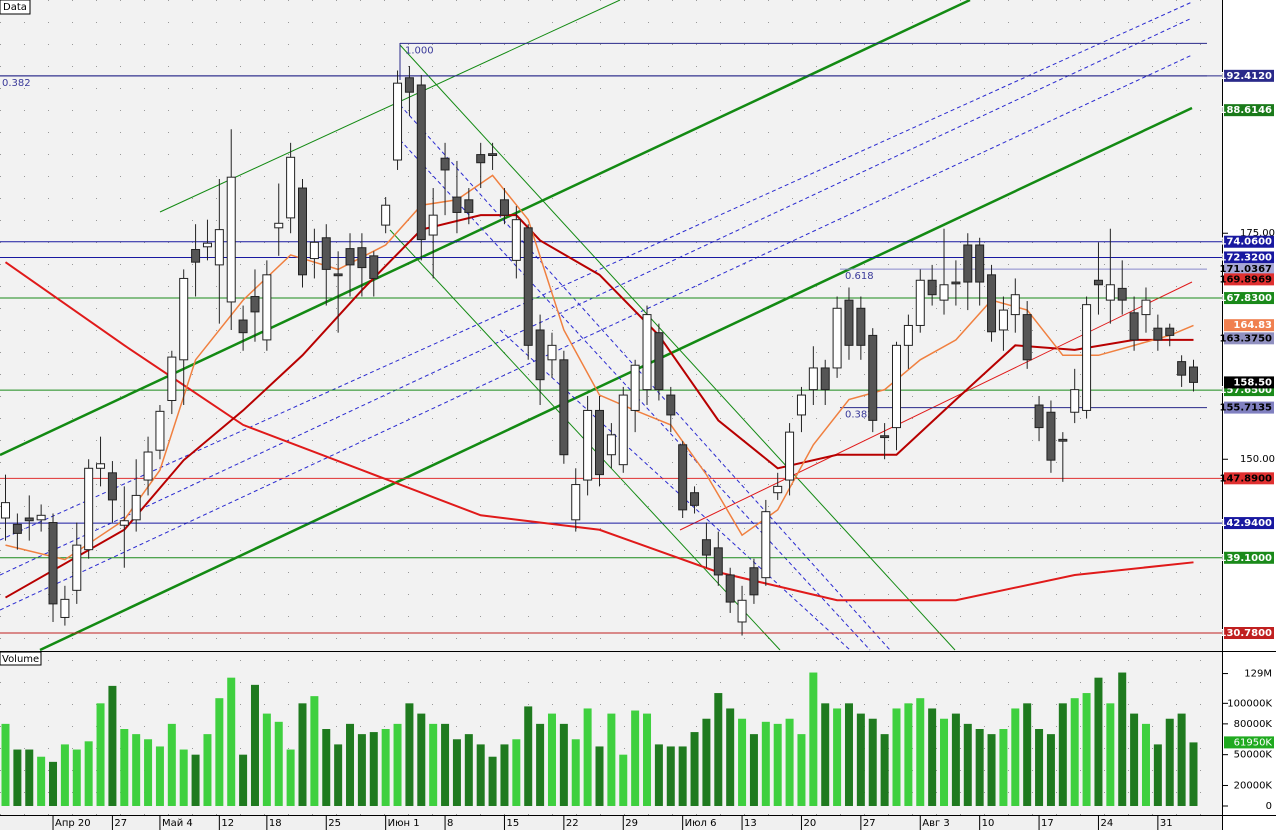 Image resolution: width=1276 pixels, height=830 pixels. I want to click on level-label: 164.83, so click(1252, 325).